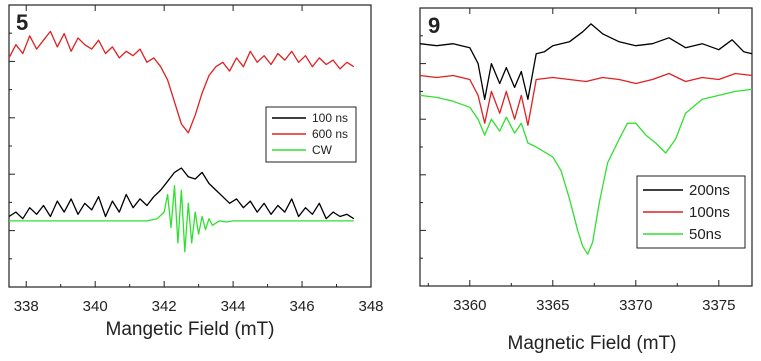 This screenshot has width=761, height=361. Describe the element at coordinates (586, 99) in the screenshot. I see `panel-9-series-100ns` at that location.